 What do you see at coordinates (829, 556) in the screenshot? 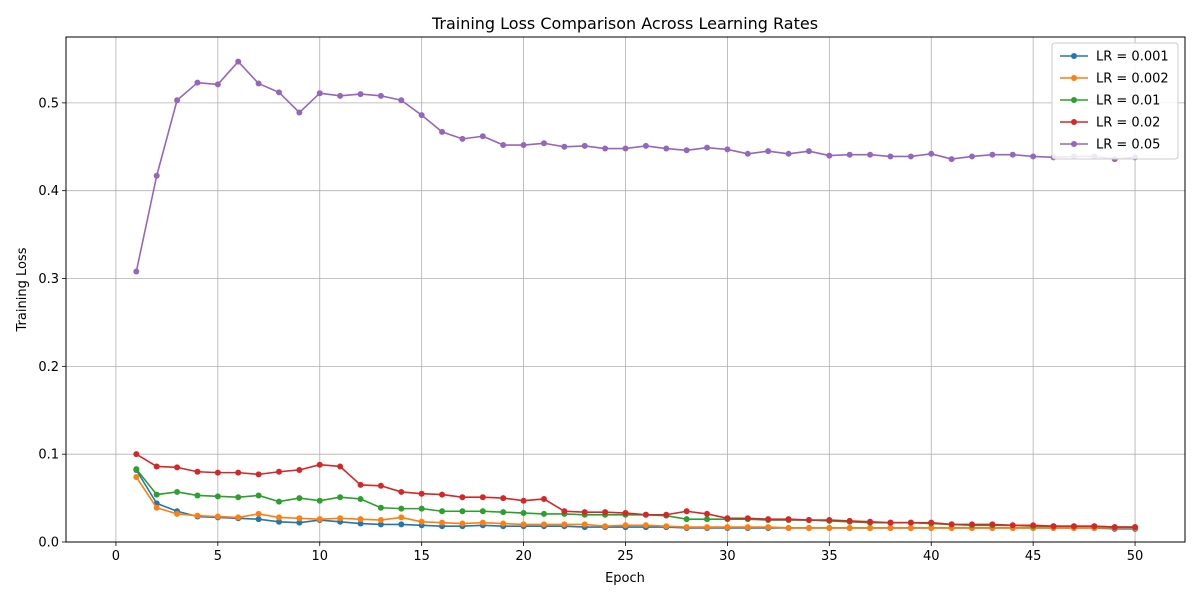
I see `x-tick-label: 35` at bounding box center [829, 556].